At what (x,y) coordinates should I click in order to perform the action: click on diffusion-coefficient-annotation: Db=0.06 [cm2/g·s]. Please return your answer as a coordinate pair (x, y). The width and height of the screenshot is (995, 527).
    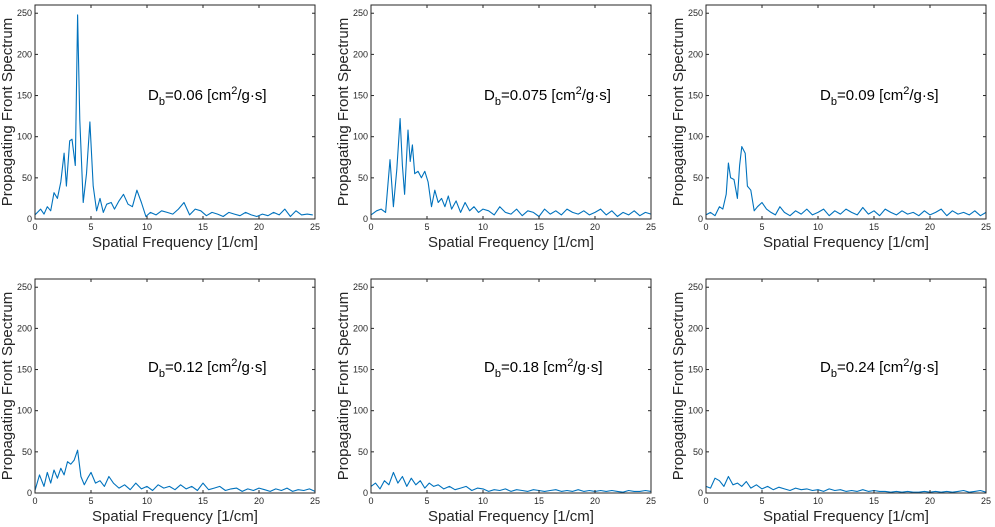
    Looking at the image, I should click on (207, 96).